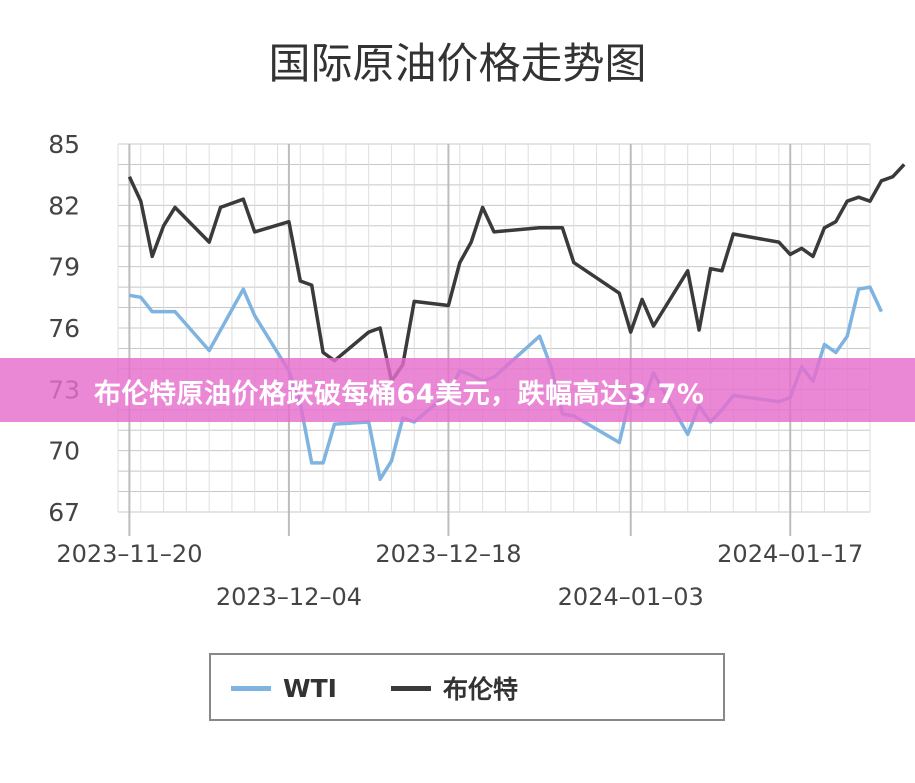 The height and width of the screenshot is (783, 915). What do you see at coordinates (631, 597) in the screenshot?
I see `x-tick-label: 2024–01–03` at bounding box center [631, 597].